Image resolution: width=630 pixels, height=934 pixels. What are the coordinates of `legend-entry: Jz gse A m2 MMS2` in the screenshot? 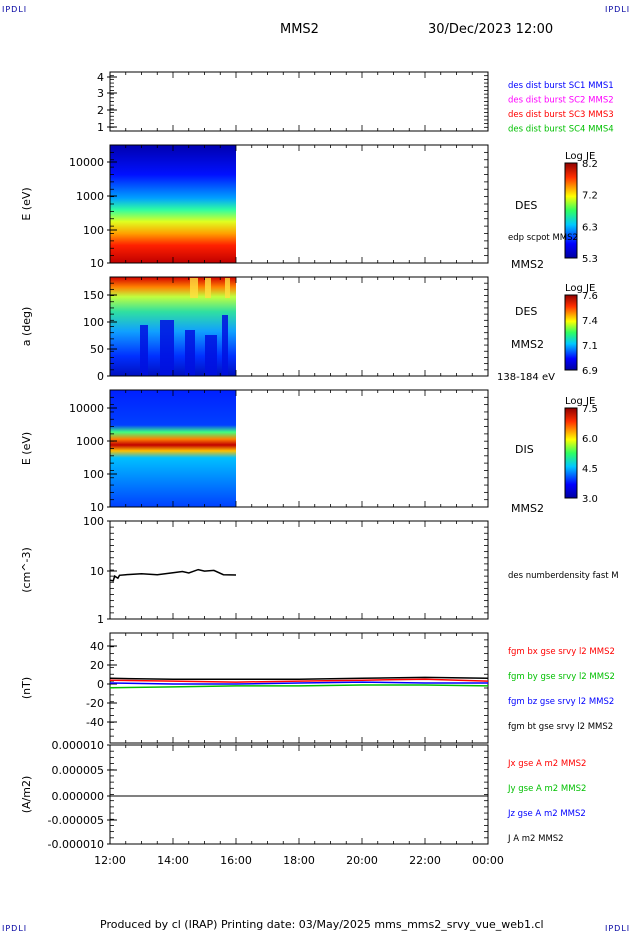 It's located at (546, 814).